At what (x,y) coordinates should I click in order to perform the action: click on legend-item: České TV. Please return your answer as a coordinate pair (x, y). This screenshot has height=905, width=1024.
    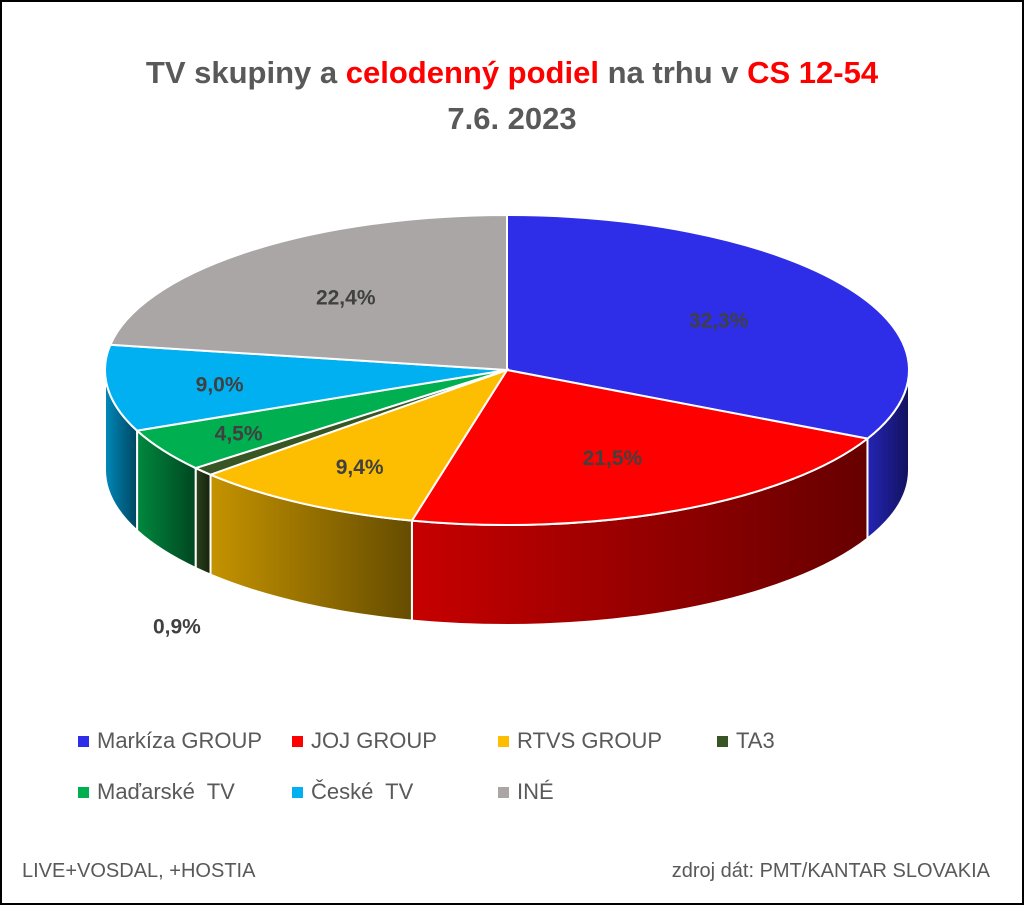
    Looking at the image, I should click on (352, 792).